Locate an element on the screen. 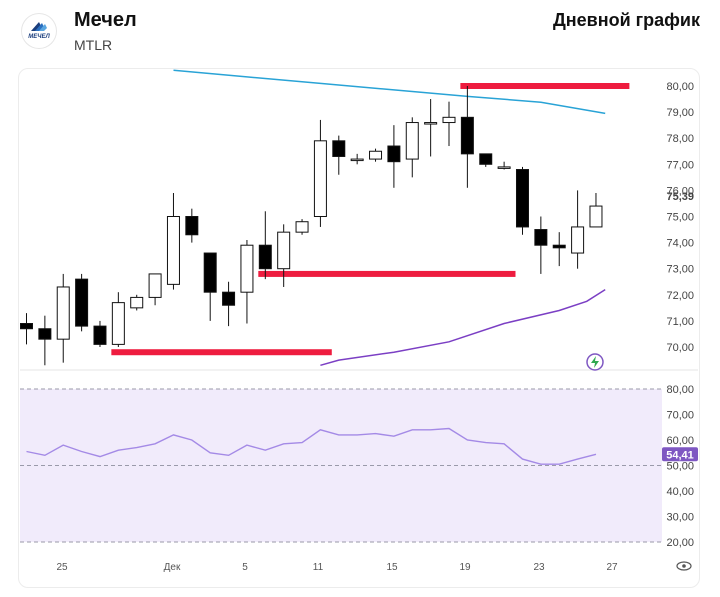 Image resolution: width=720 pixels, height=597 pixels. ticker-symbol: MTLR is located at coordinates (93, 45).